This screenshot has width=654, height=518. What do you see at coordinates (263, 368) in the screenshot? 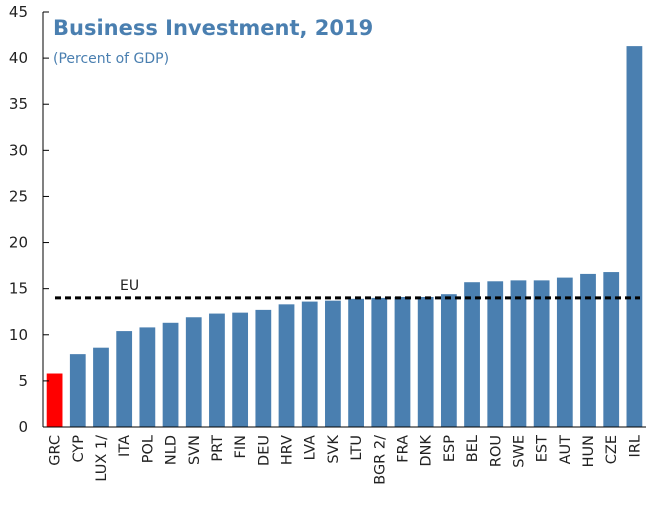
I see `bar-deu` at bounding box center [263, 368].